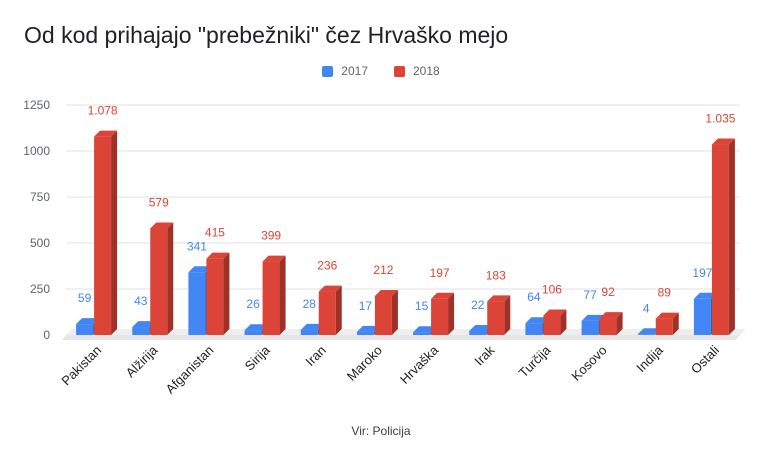  Describe the element at coordinates (394, 312) in the screenshot. I see `bar-side-maroko-2018` at that location.